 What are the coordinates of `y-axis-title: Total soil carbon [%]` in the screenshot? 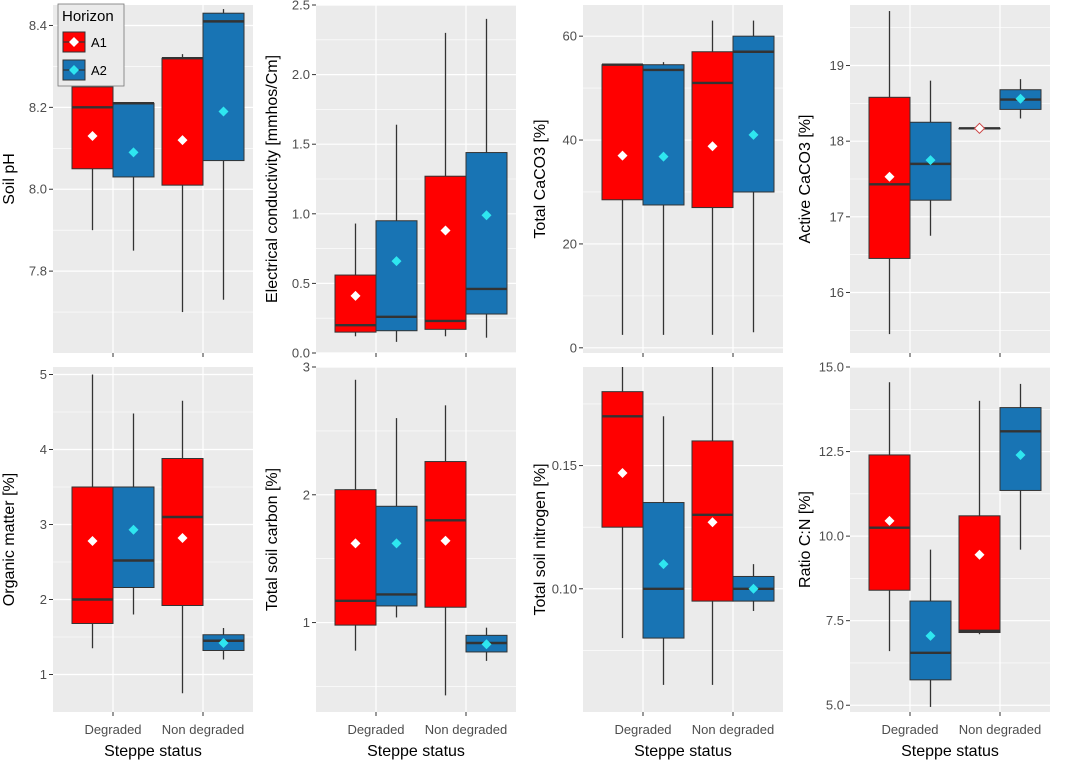 It's located at (272, 539).